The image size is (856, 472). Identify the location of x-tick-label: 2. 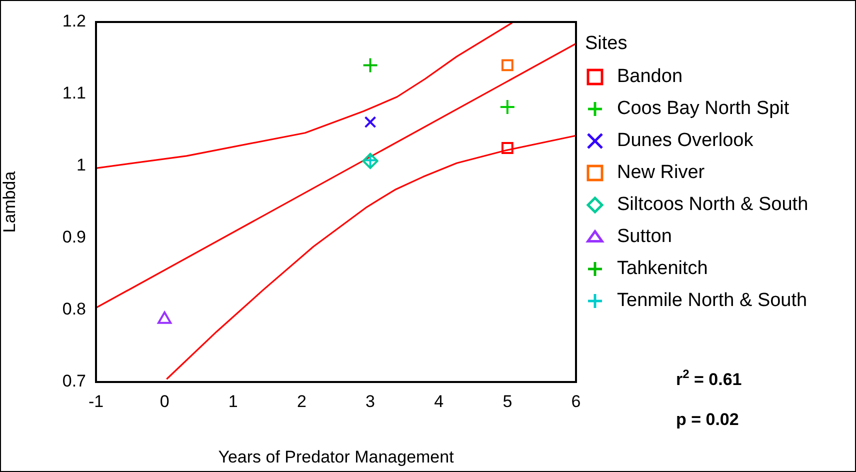
(301, 401).